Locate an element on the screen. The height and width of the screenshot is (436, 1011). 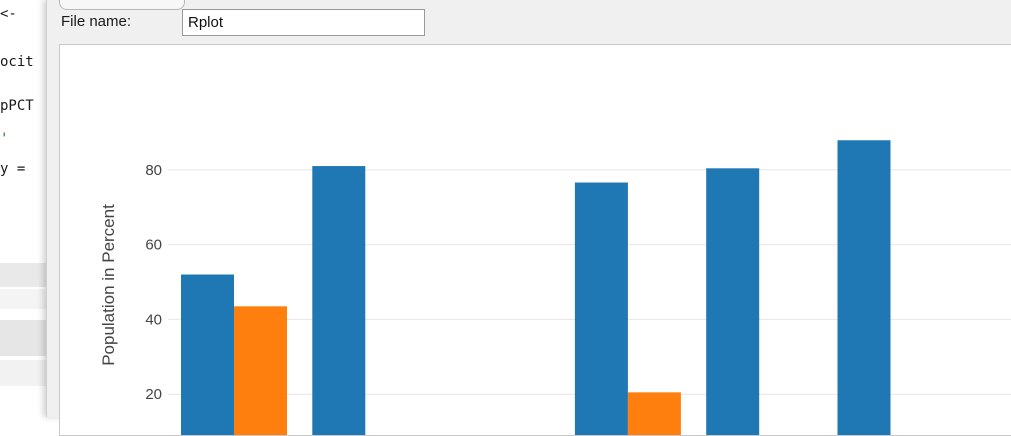
file-name-label: File name: is located at coordinates (96, 21).